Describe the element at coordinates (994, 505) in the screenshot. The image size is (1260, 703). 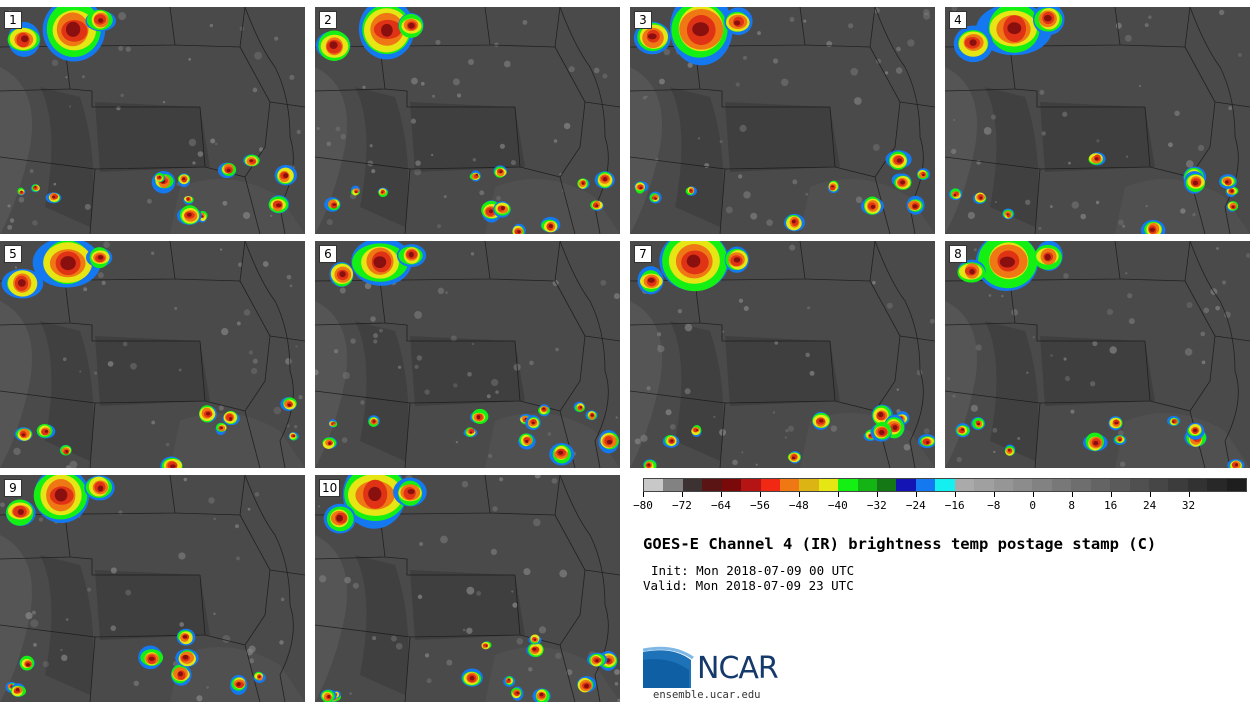
I see `colorbar-tick-label: −8` at that location.